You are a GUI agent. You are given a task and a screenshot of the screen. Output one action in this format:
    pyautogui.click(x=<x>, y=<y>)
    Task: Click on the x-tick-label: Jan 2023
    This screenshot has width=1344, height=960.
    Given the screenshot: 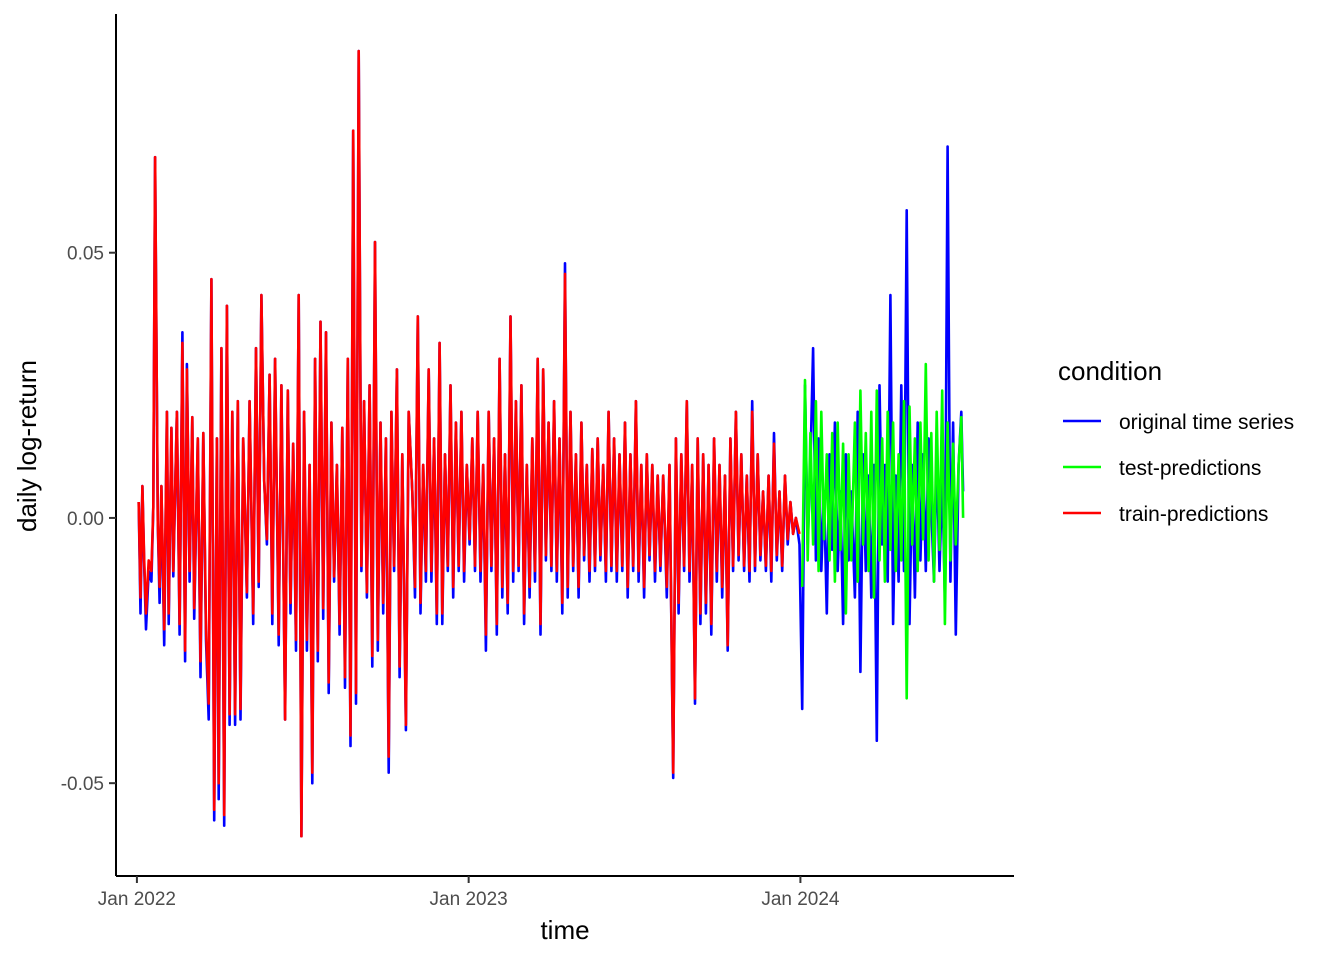 What is the action you would take?
    pyautogui.click(x=469, y=899)
    